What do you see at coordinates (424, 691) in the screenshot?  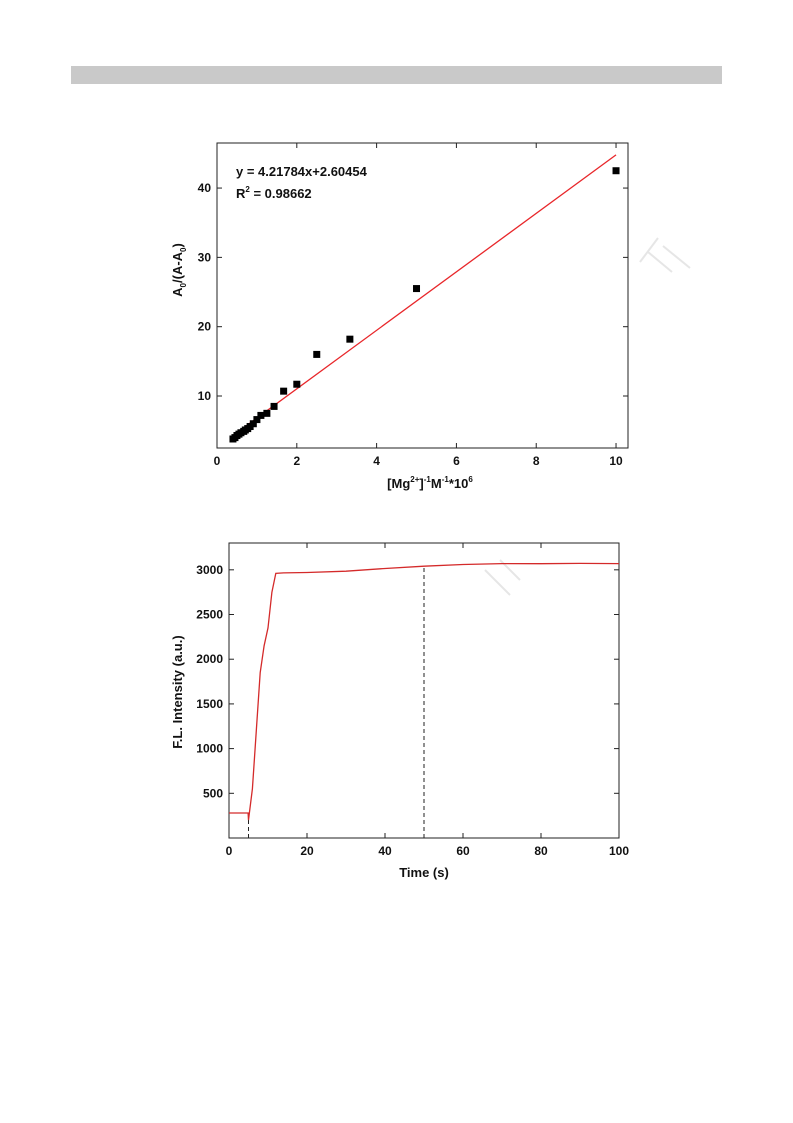 I see `intensity-trace` at bounding box center [424, 691].